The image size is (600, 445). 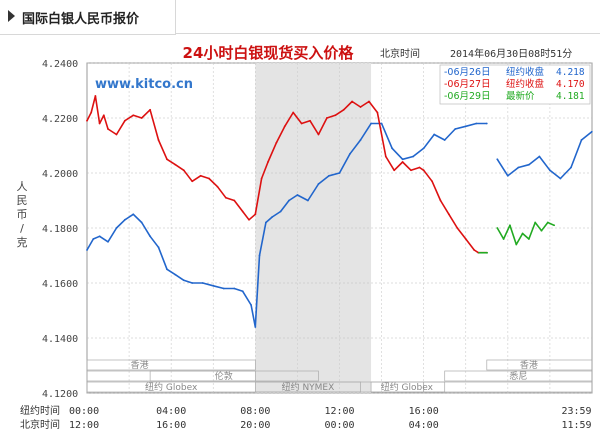 I want to click on y-axis-label: 克, so click(x=22, y=242).